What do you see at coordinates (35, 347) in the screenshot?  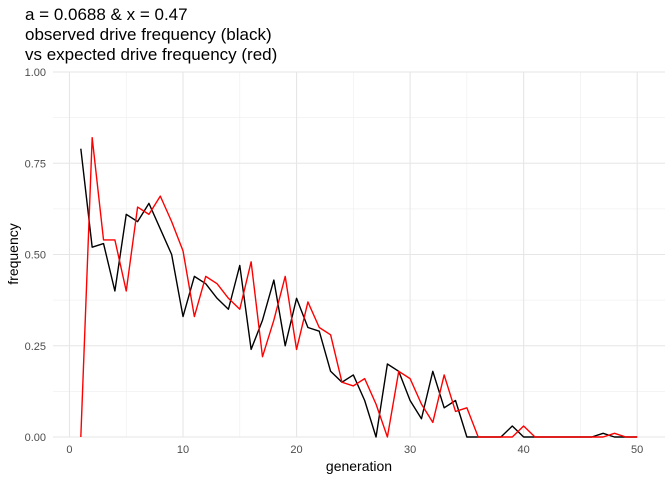 I see `y-tick-label: 0.25` at bounding box center [35, 347].